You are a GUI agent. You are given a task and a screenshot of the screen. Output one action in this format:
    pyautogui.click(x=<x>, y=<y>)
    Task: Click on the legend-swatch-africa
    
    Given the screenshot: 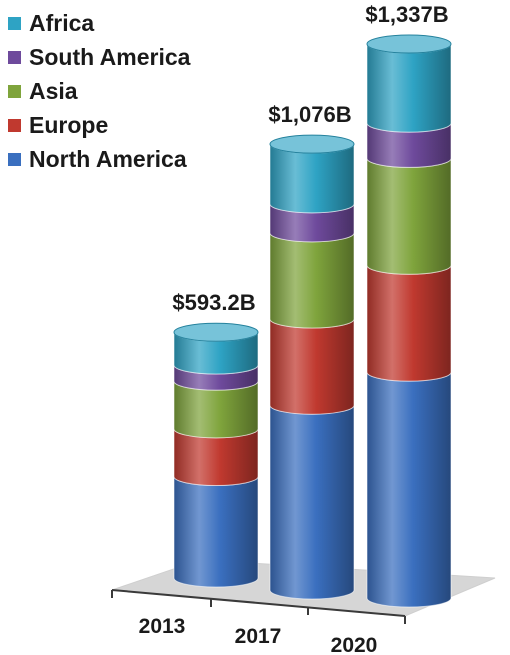 What is the action you would take?
    pyautogui.click(x=14, y=23)
    